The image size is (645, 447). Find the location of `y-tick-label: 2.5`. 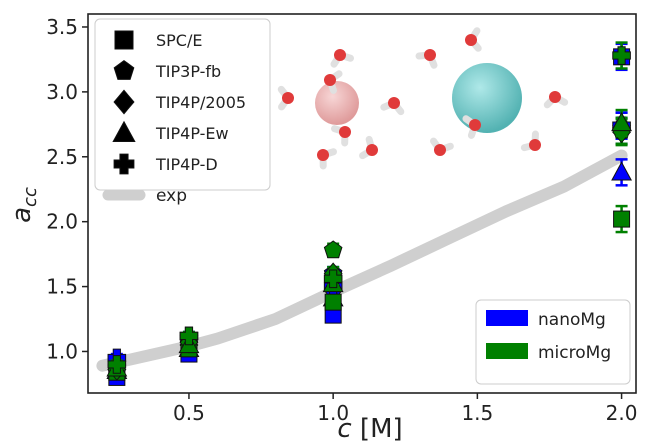

y-tick-label: 2.5 is located at coordinates (62, 157).